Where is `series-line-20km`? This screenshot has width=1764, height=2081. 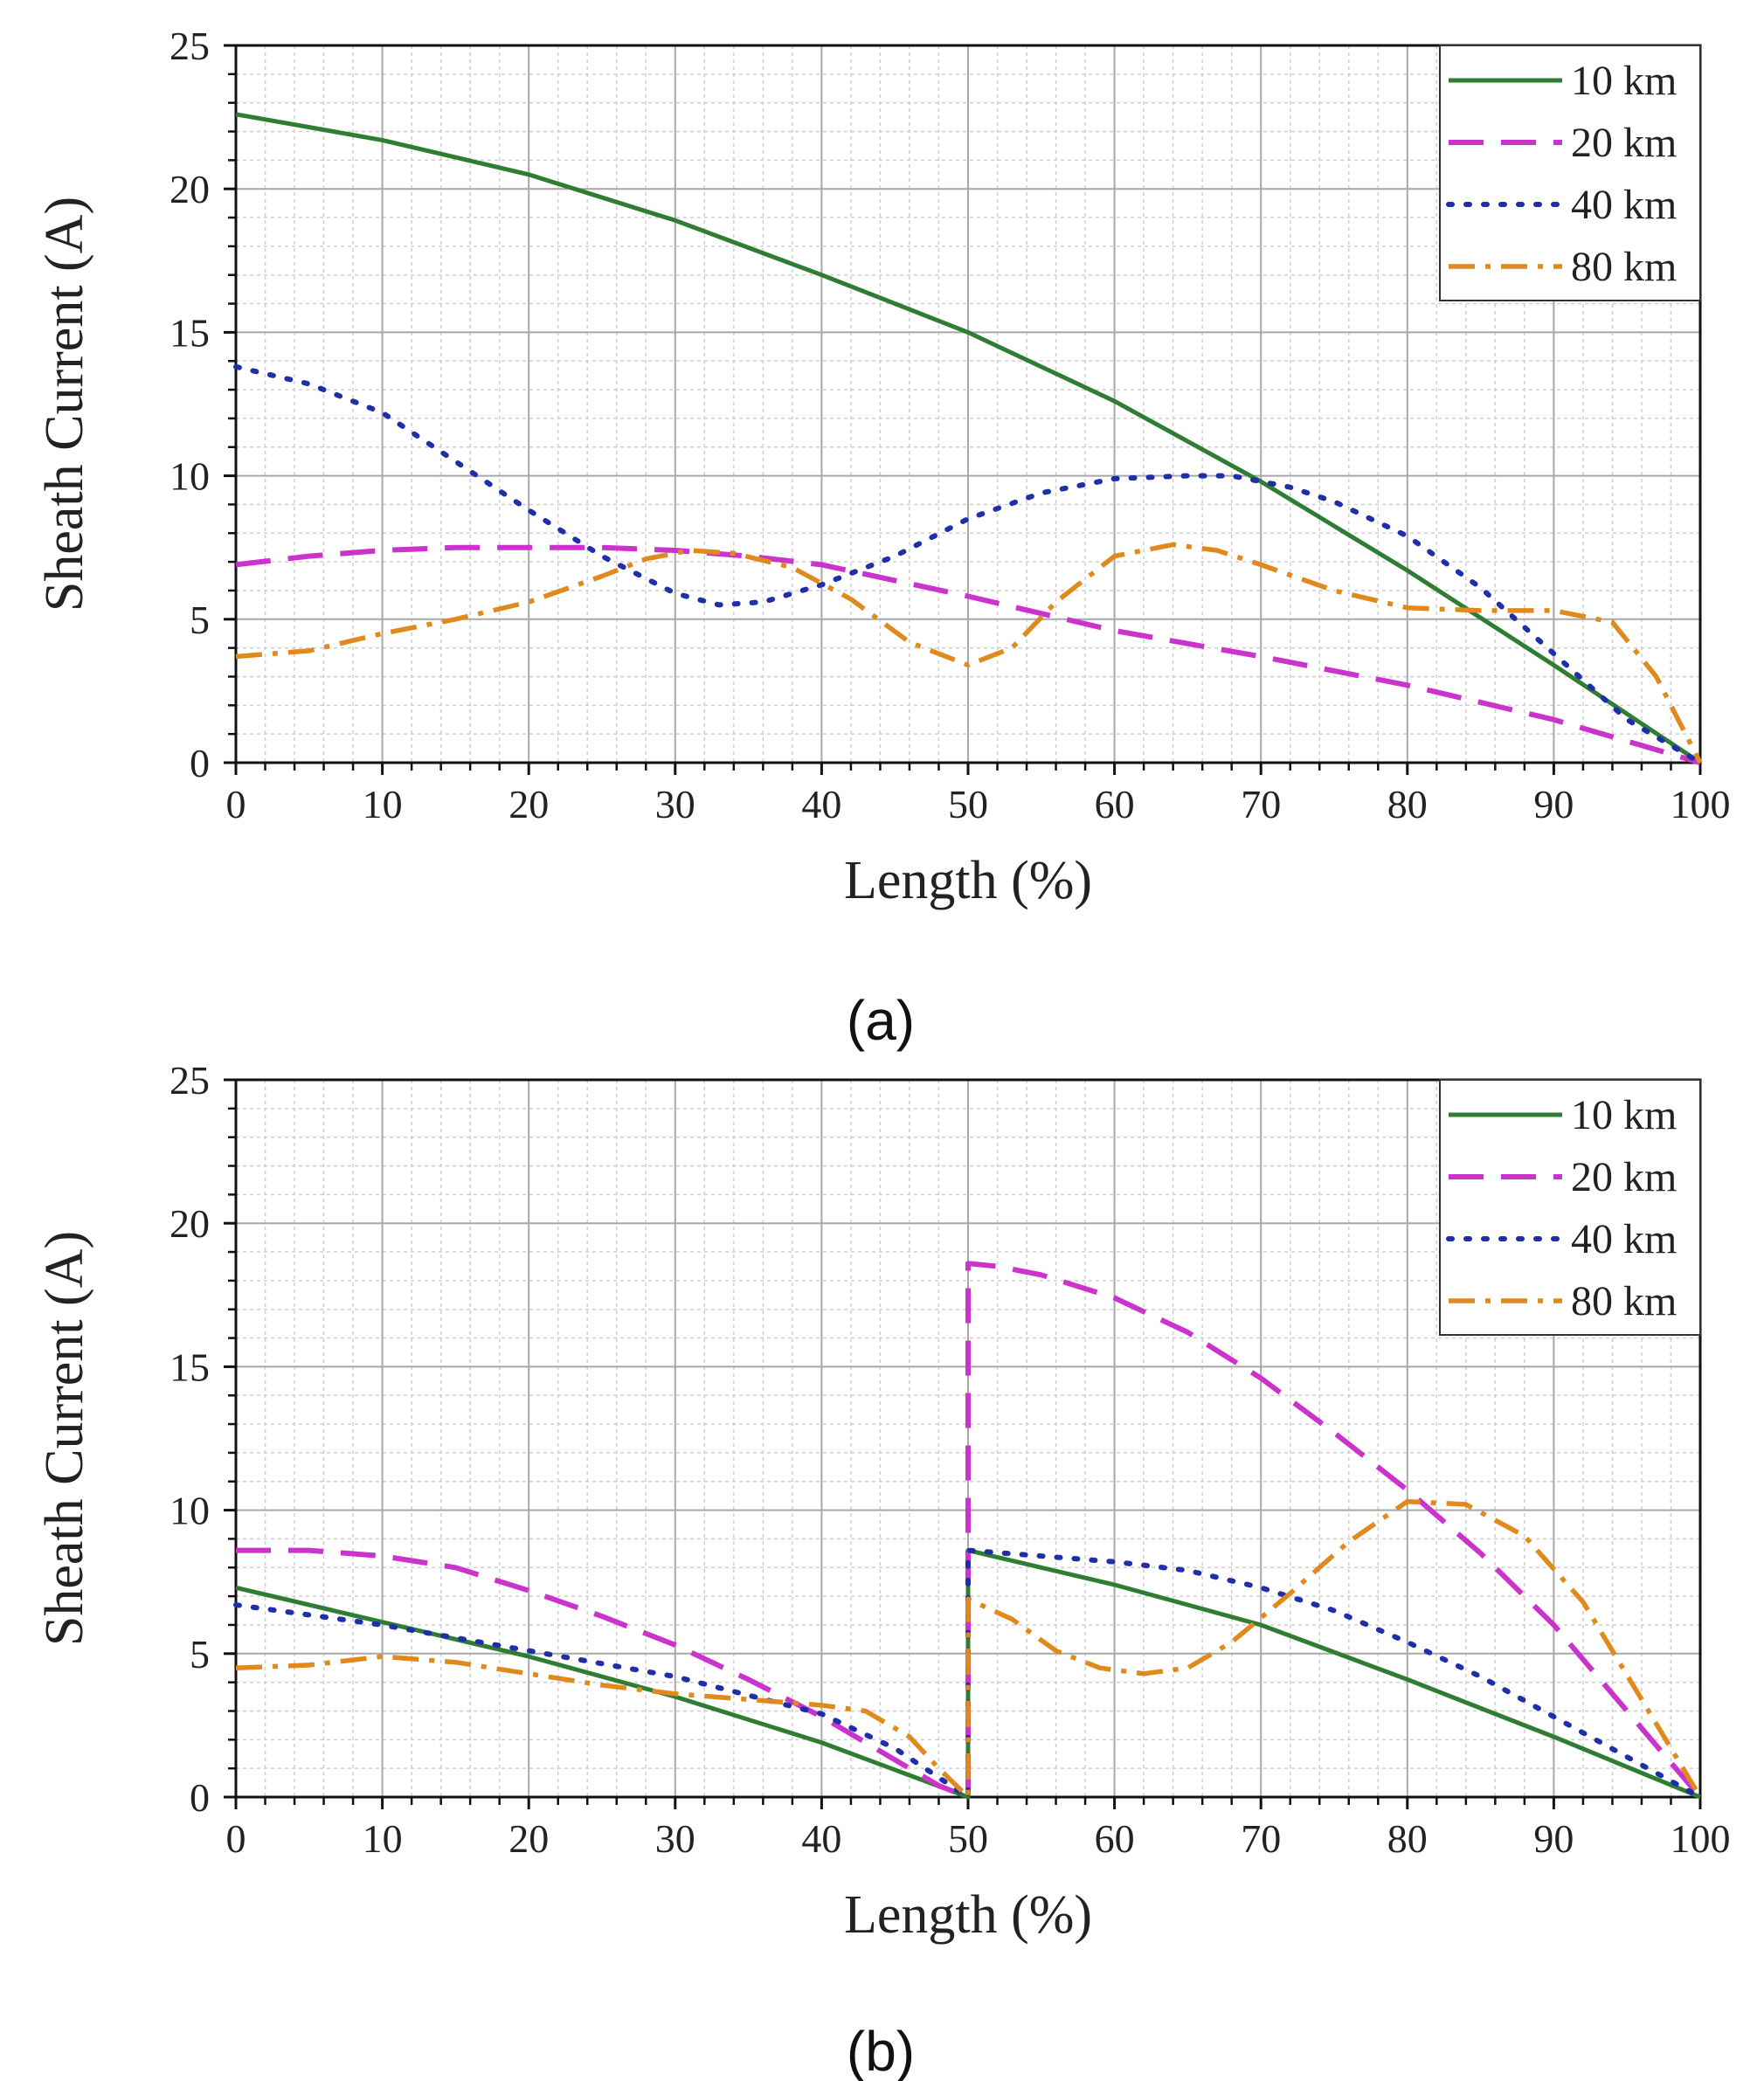 series-line-20km is located at coordinates (968, 654).